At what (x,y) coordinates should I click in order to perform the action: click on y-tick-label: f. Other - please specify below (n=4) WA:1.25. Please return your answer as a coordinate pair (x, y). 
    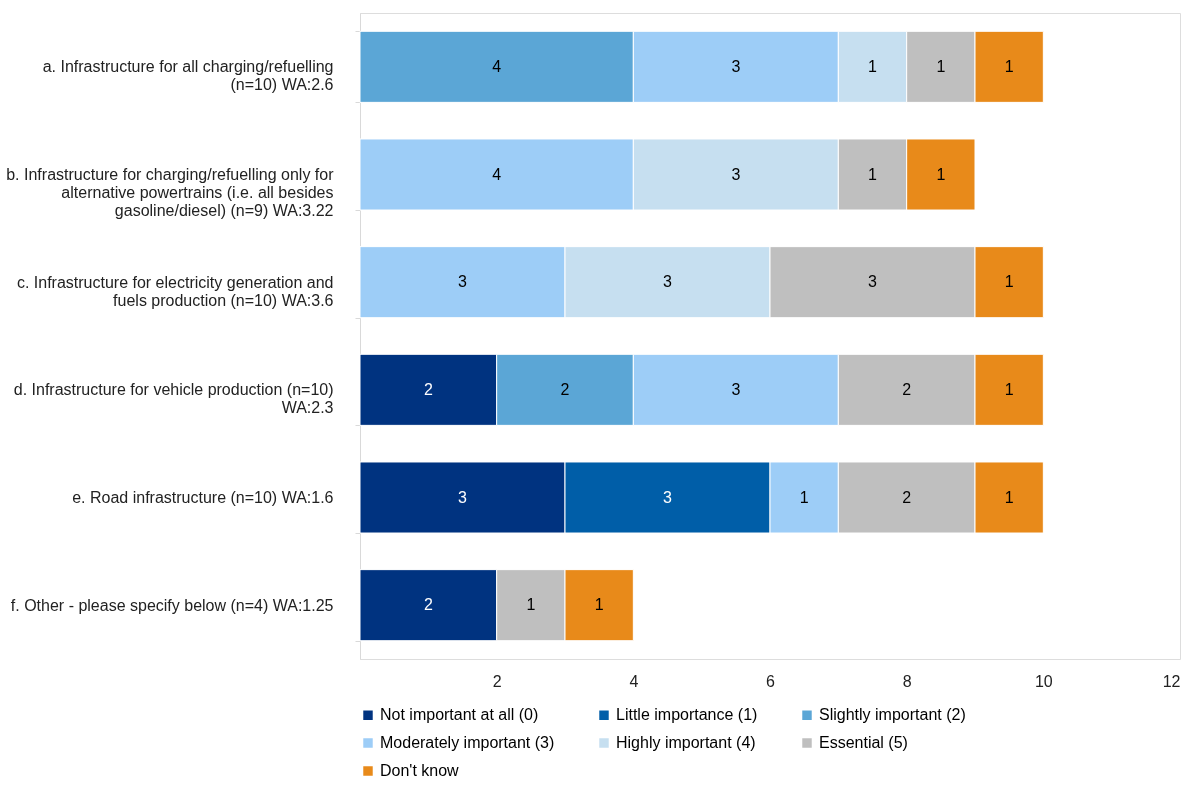
    Looking at the image, I should click on (172, 605).